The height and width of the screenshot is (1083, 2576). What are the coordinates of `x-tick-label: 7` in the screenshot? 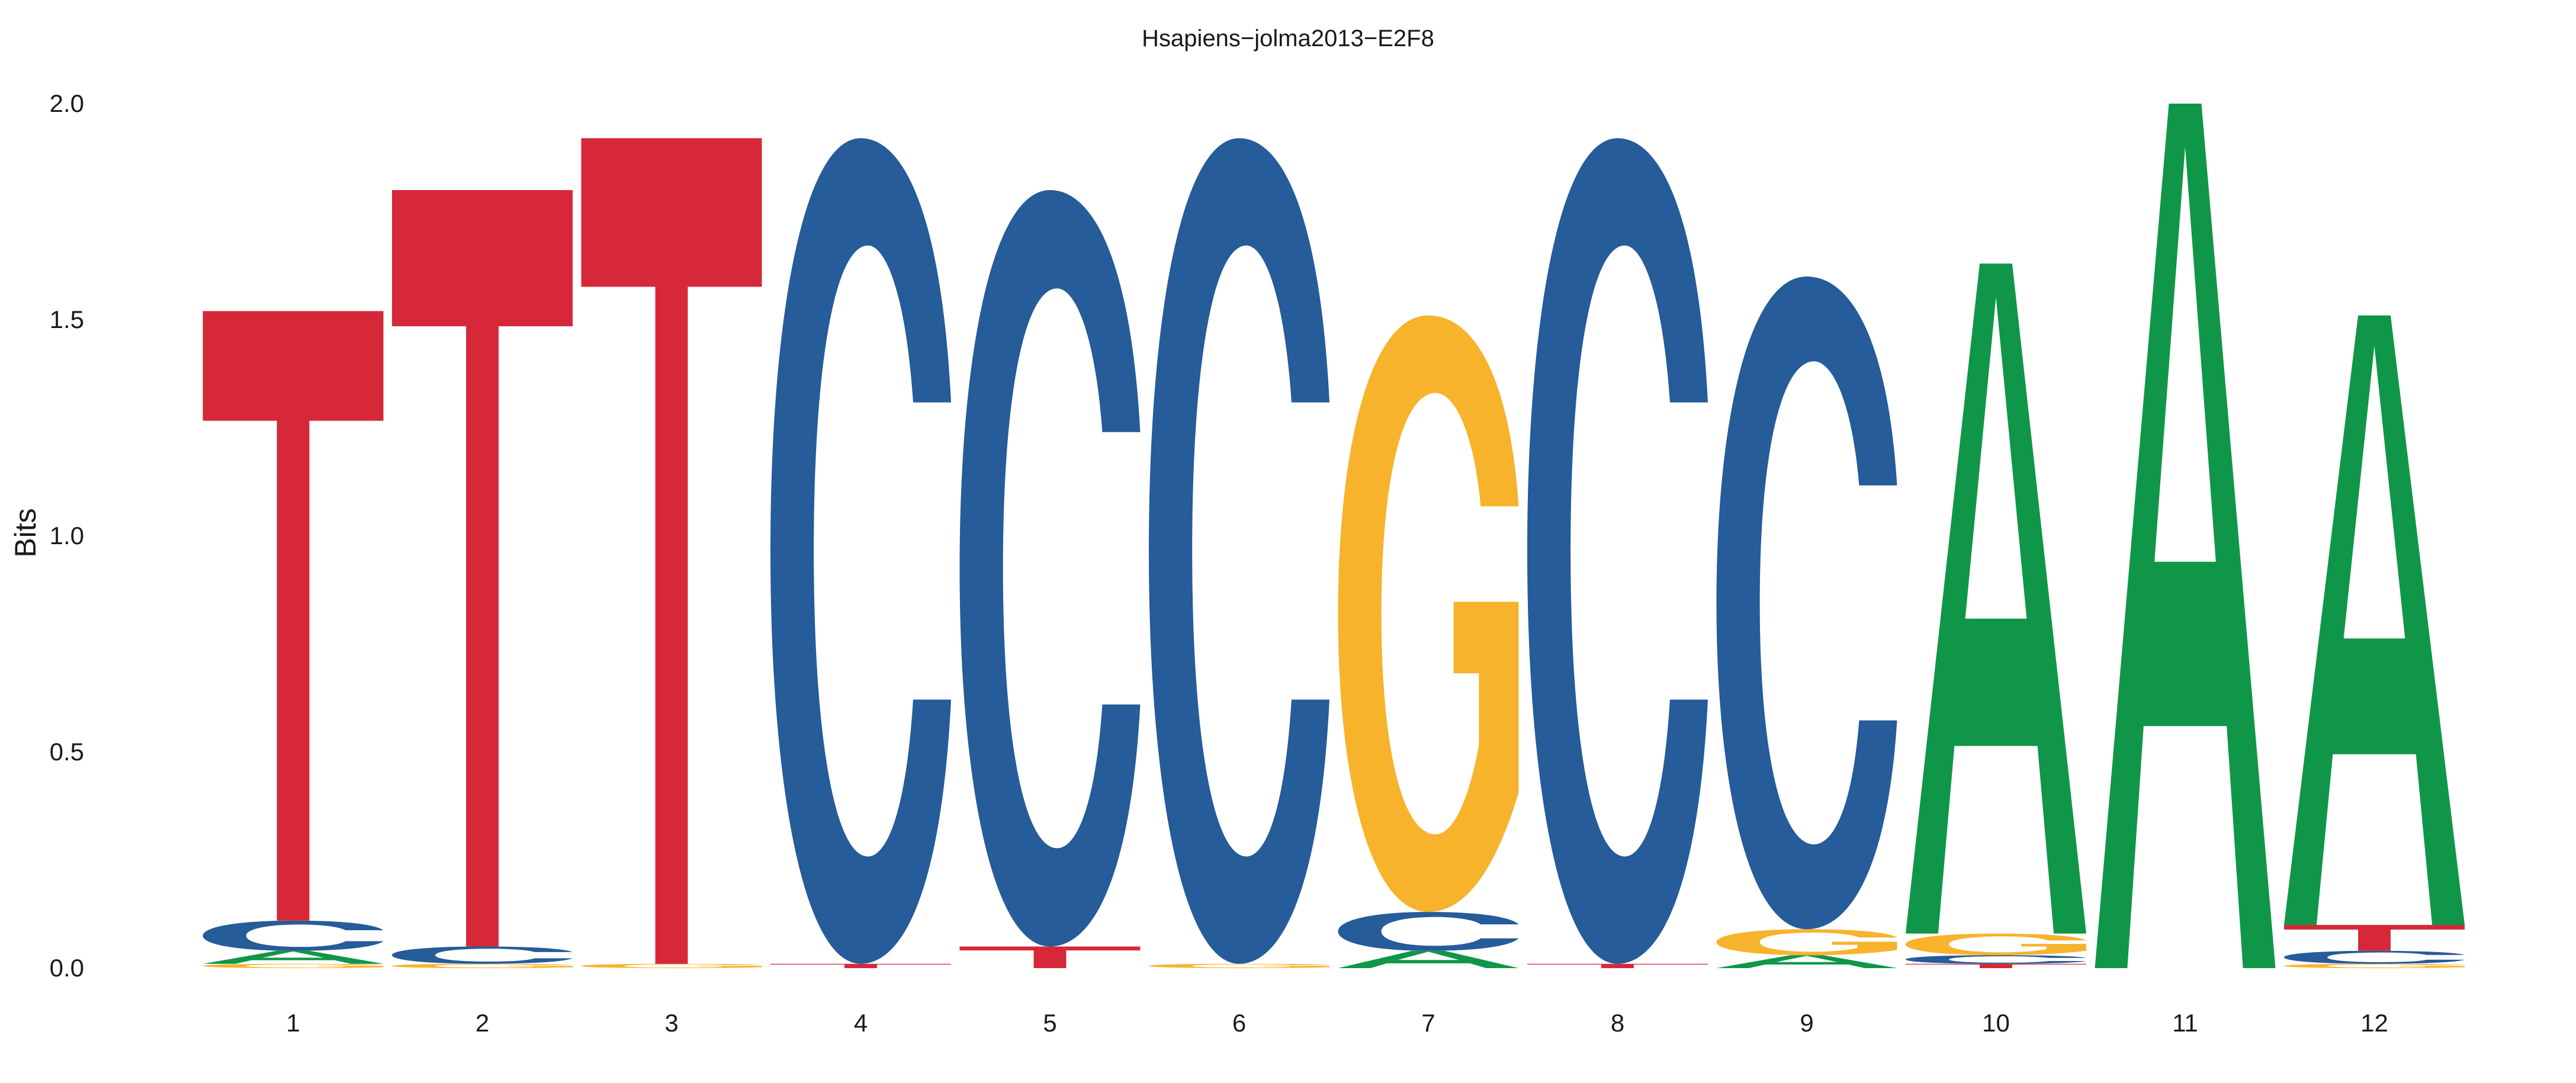 It's located at (1428, 1023).